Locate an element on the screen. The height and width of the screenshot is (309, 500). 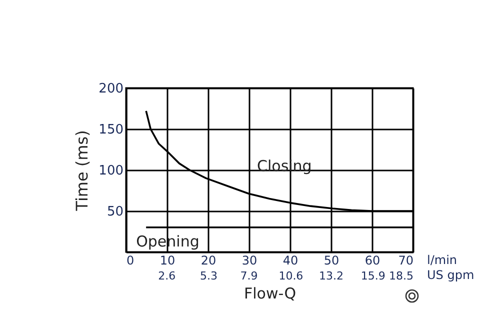
text: US gpm is located at coordinates (450, 275).